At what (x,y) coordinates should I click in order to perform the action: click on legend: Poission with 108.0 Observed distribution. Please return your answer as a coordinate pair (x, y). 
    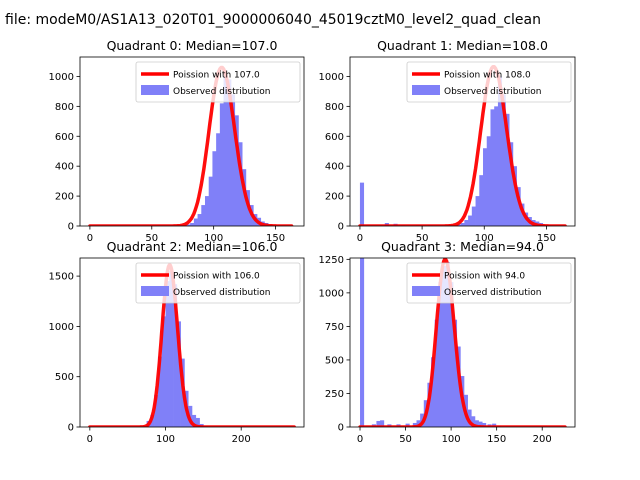
    Looking at the image, I should click on (489, 82).